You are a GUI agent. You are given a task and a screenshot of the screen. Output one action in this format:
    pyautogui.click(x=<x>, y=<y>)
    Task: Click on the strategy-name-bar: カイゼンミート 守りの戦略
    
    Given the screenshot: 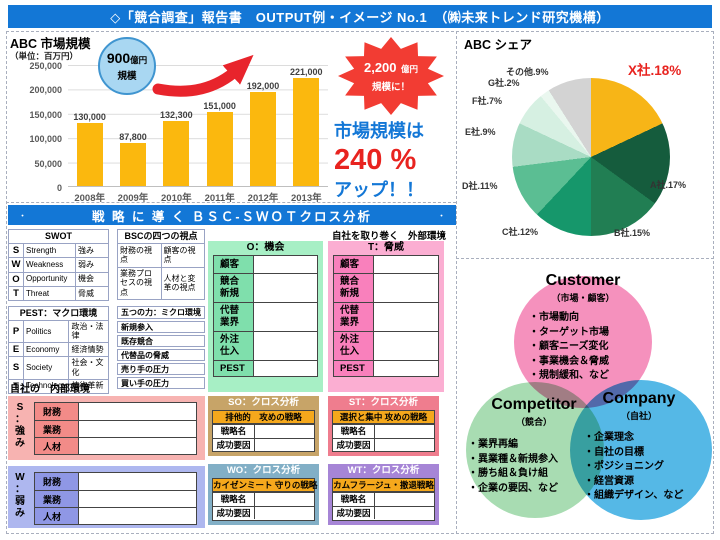 What is the action you would take?
    pyautogui.click(x=265, y=485)
    